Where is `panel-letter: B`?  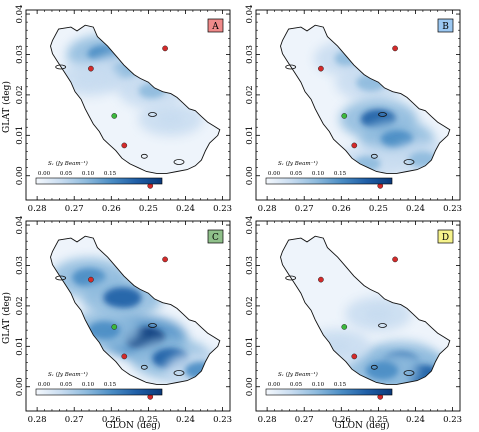 panel-letter: B is located at coordinates (445, 27).